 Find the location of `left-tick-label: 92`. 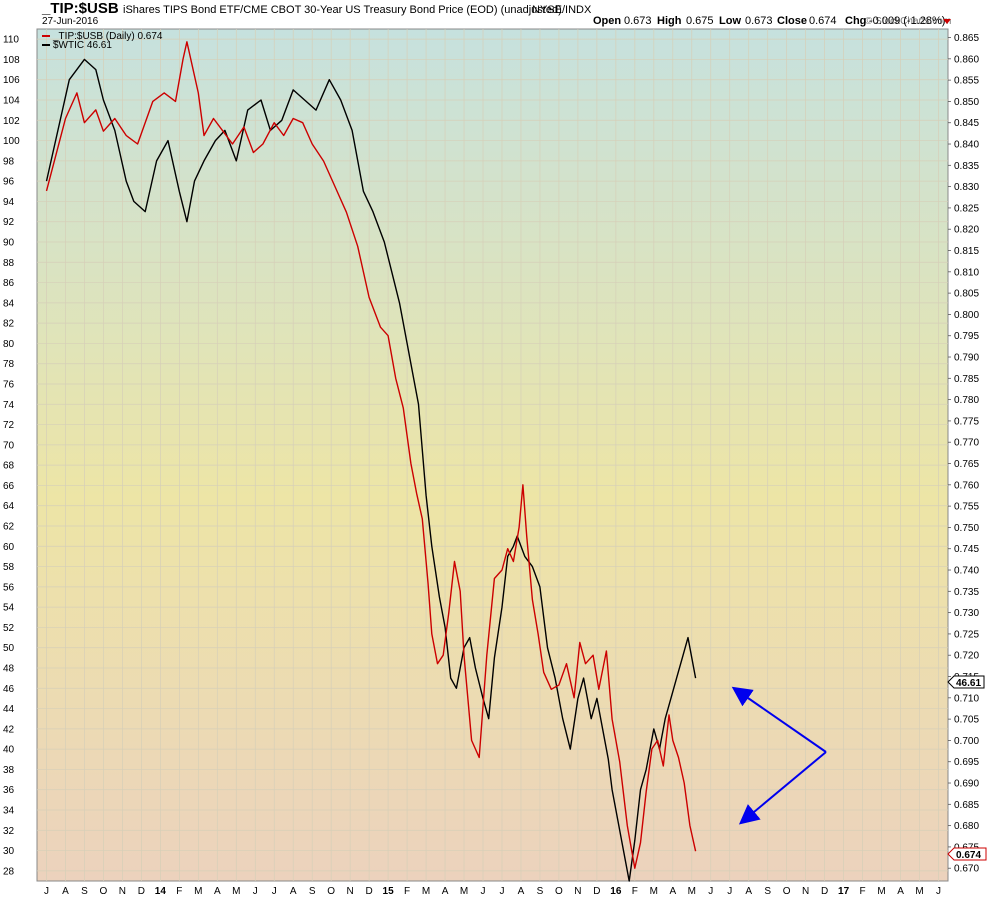

left-tick-label: 92 is located at coordinates (9, 222).